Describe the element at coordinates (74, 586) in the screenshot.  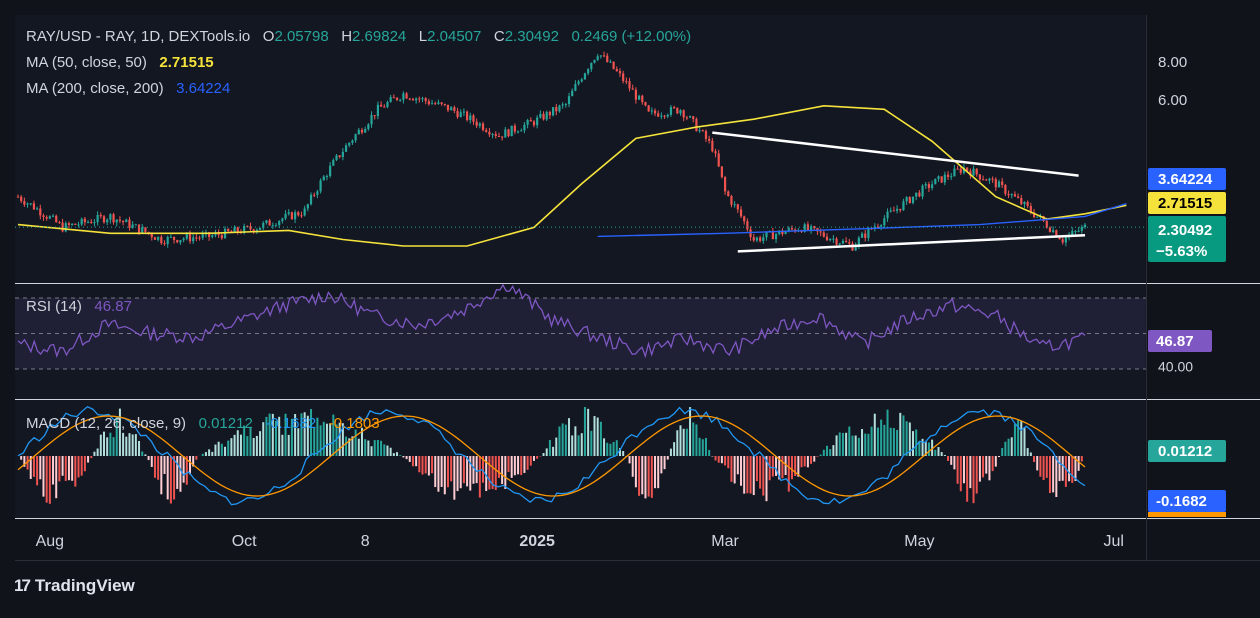
I see `tradingview-logo: 17 TradingView` at that location.